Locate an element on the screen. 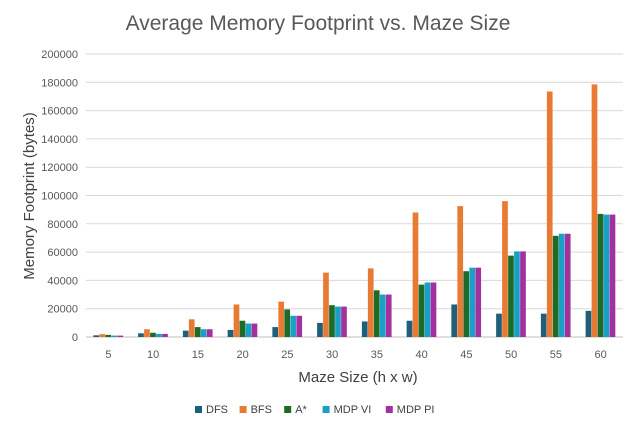 The height and width of the screenshot is (437, 637). y-tick-label: 200000 is located at coordinates (59, 55).